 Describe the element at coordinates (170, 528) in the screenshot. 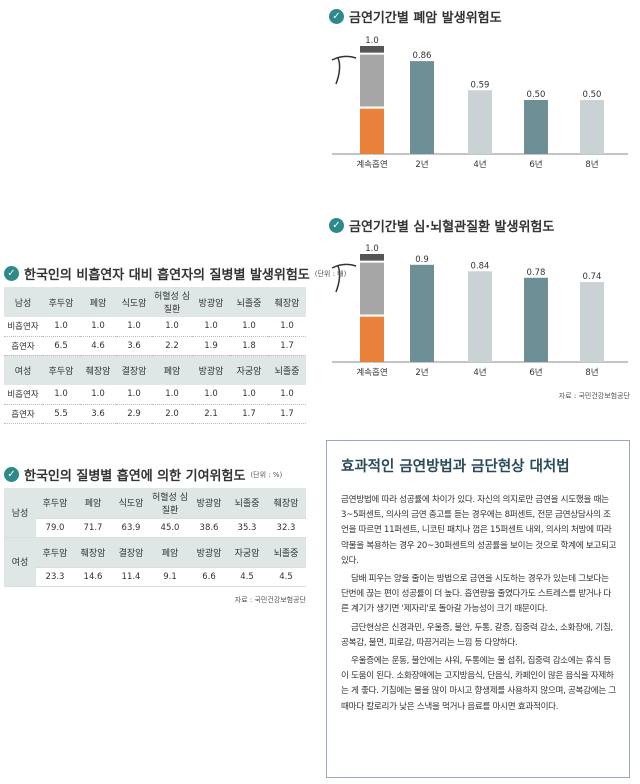

I see `table-cell: 45.0` at that location.